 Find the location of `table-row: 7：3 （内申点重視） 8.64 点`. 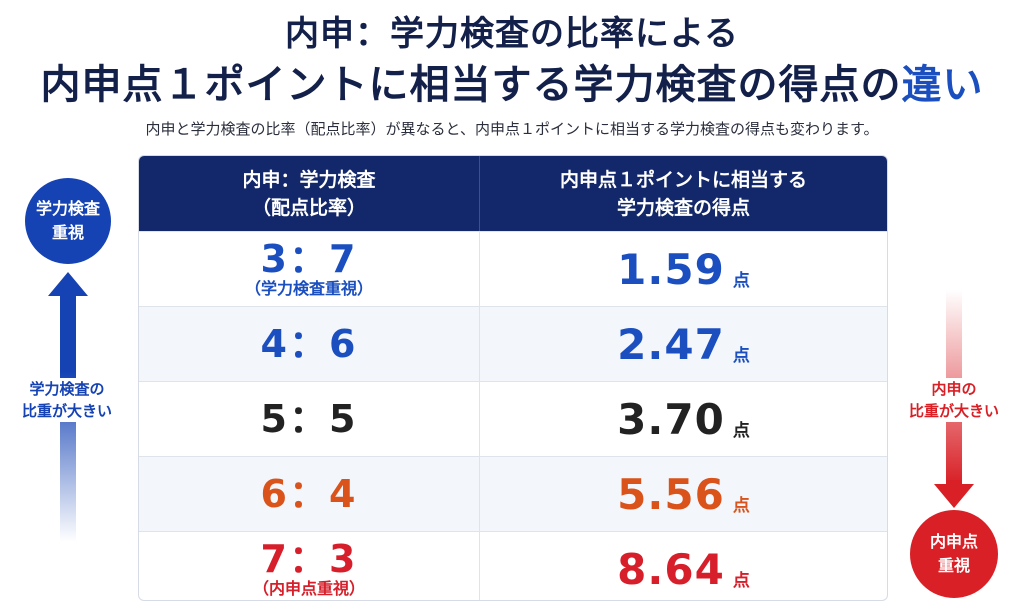

table-row: 7：3 （内申点重視） 8.64 点 is located at coordinates (513, 565).